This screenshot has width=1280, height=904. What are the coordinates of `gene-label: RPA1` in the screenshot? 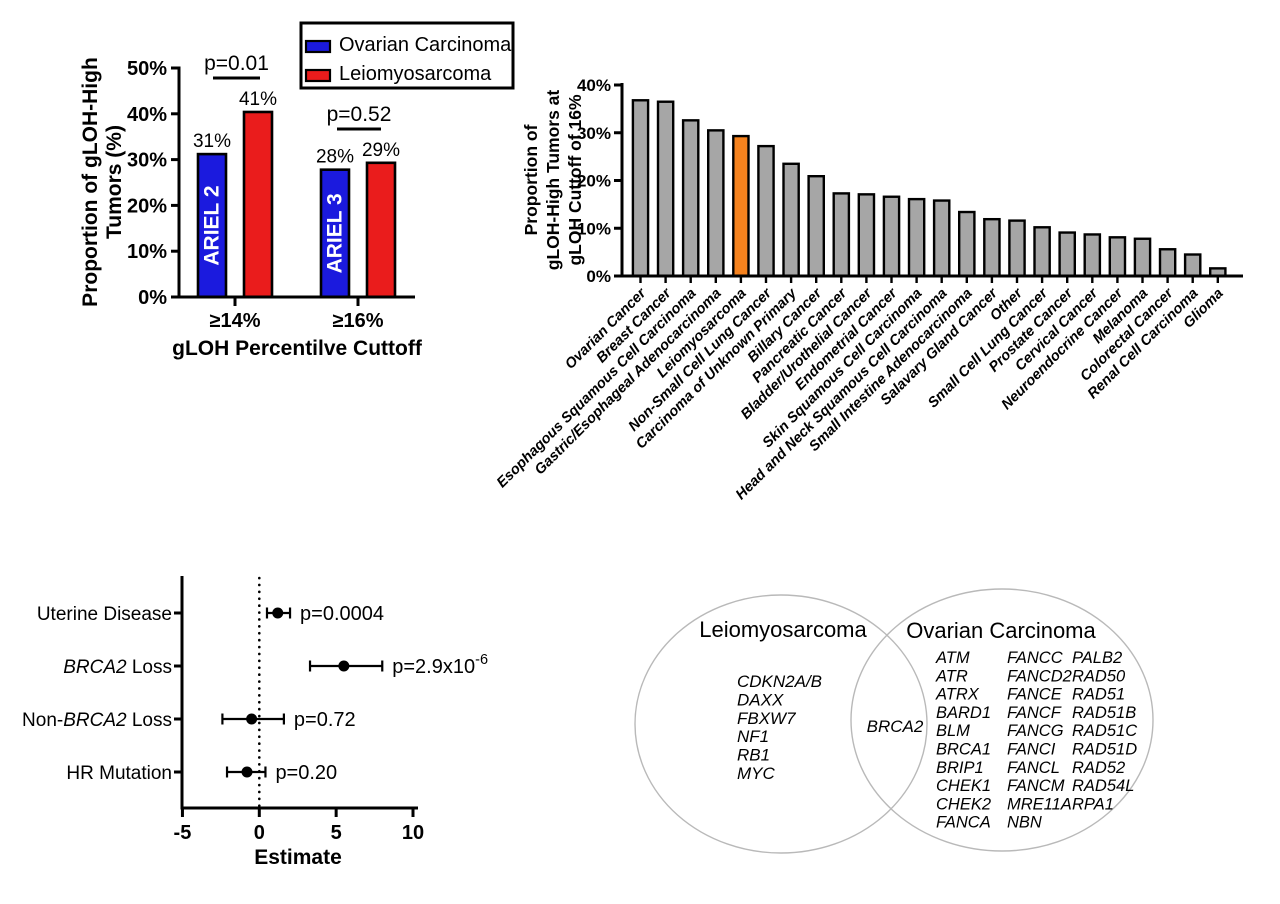 It's located at (1093, 804).